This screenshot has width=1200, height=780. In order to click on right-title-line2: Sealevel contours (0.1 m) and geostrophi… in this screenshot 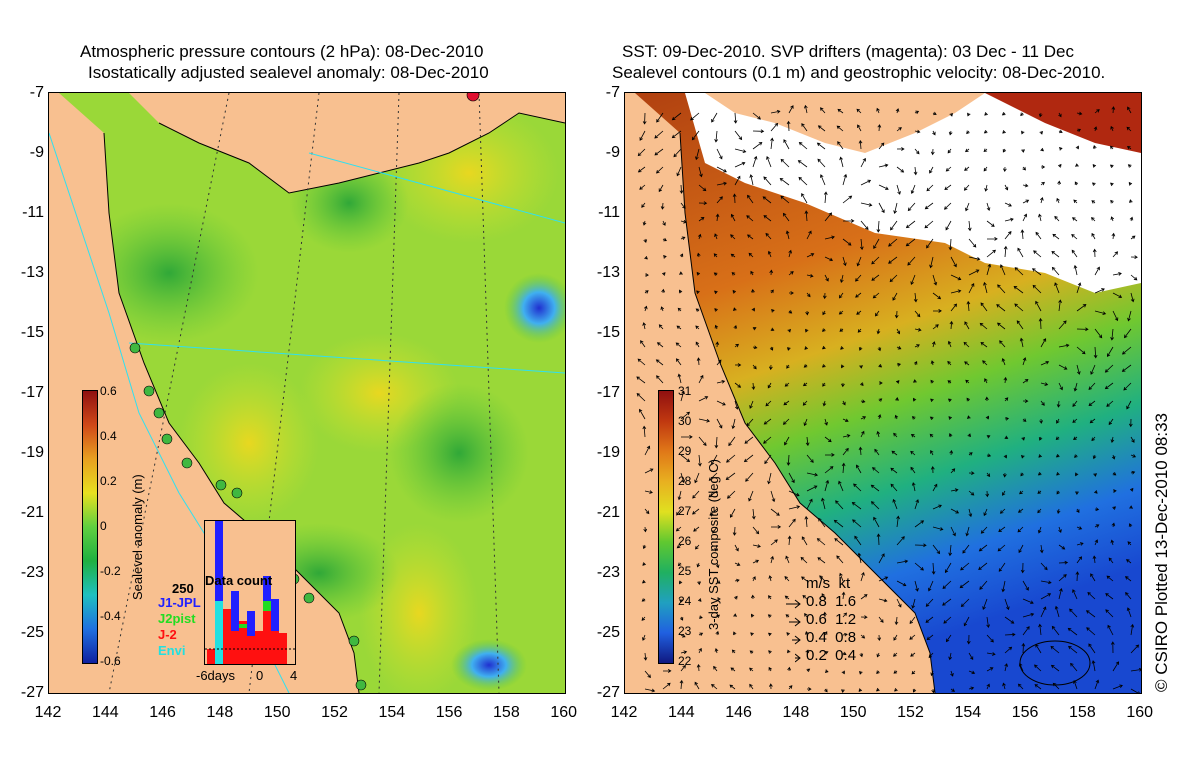, I will do `click(859, 72)`.